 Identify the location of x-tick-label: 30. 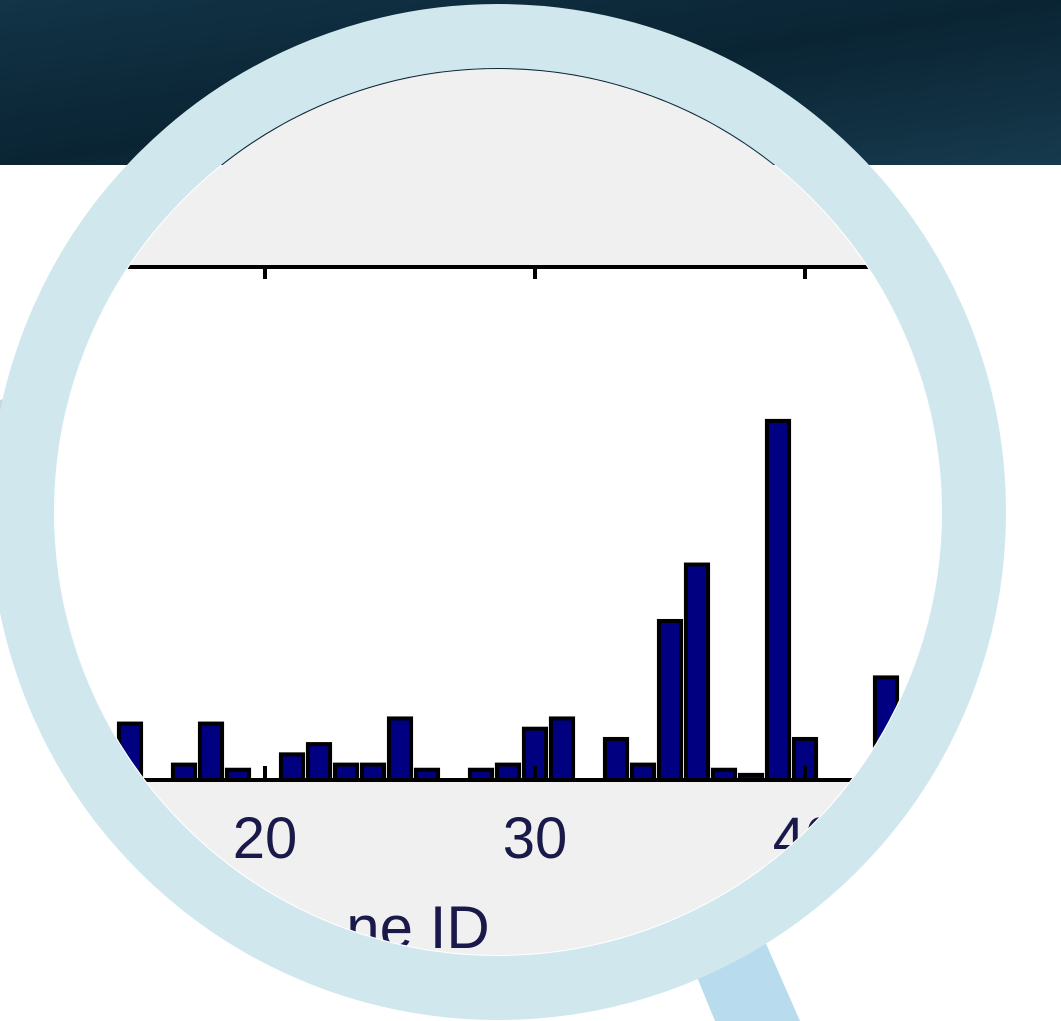
(535, 838).